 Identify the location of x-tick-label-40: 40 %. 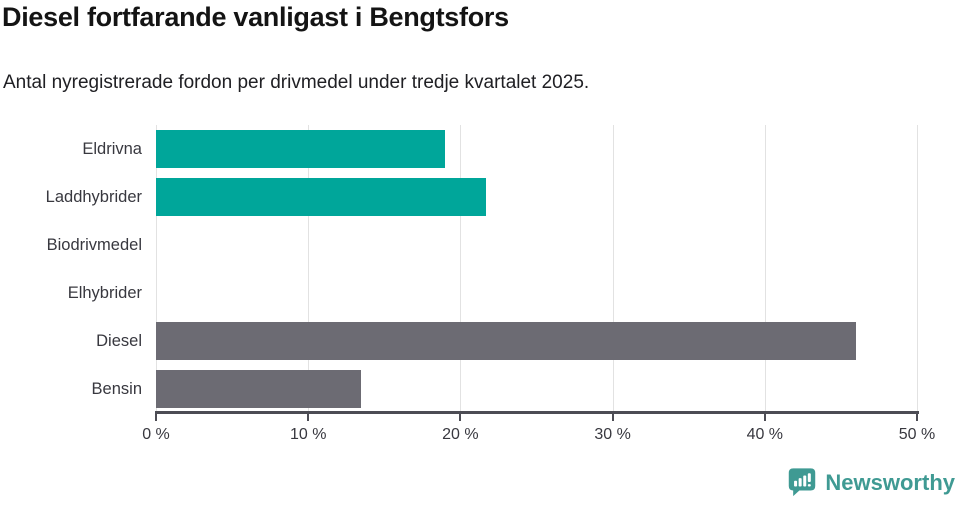
(765, 434).